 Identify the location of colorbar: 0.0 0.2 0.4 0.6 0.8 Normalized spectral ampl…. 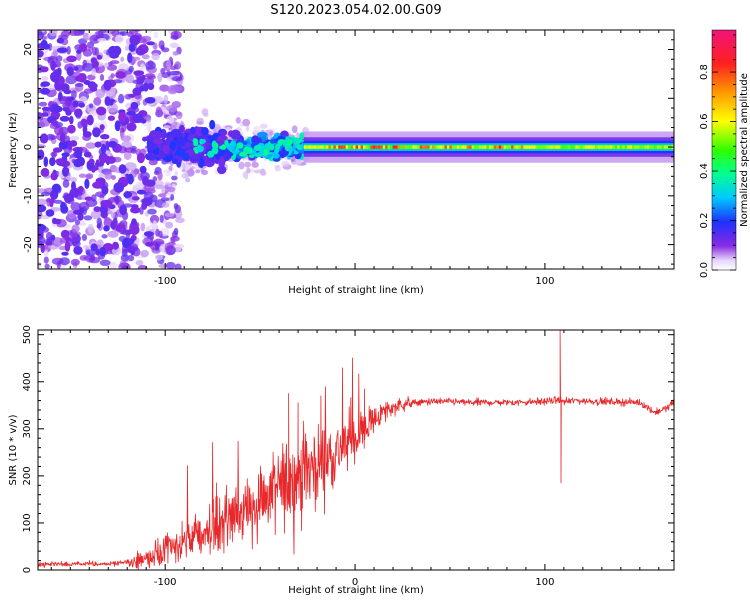
(724, 153).